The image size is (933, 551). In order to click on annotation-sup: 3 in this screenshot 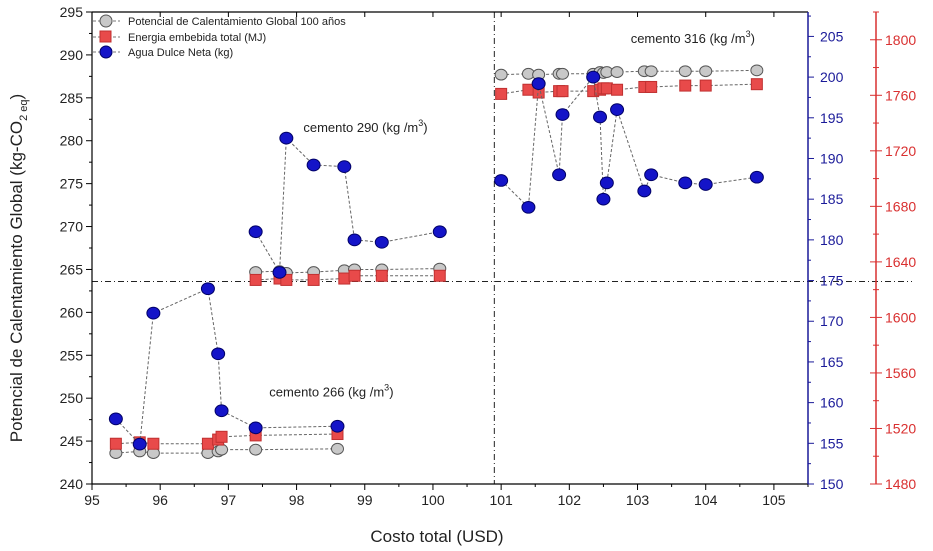, I will do `click(386, 387)`.